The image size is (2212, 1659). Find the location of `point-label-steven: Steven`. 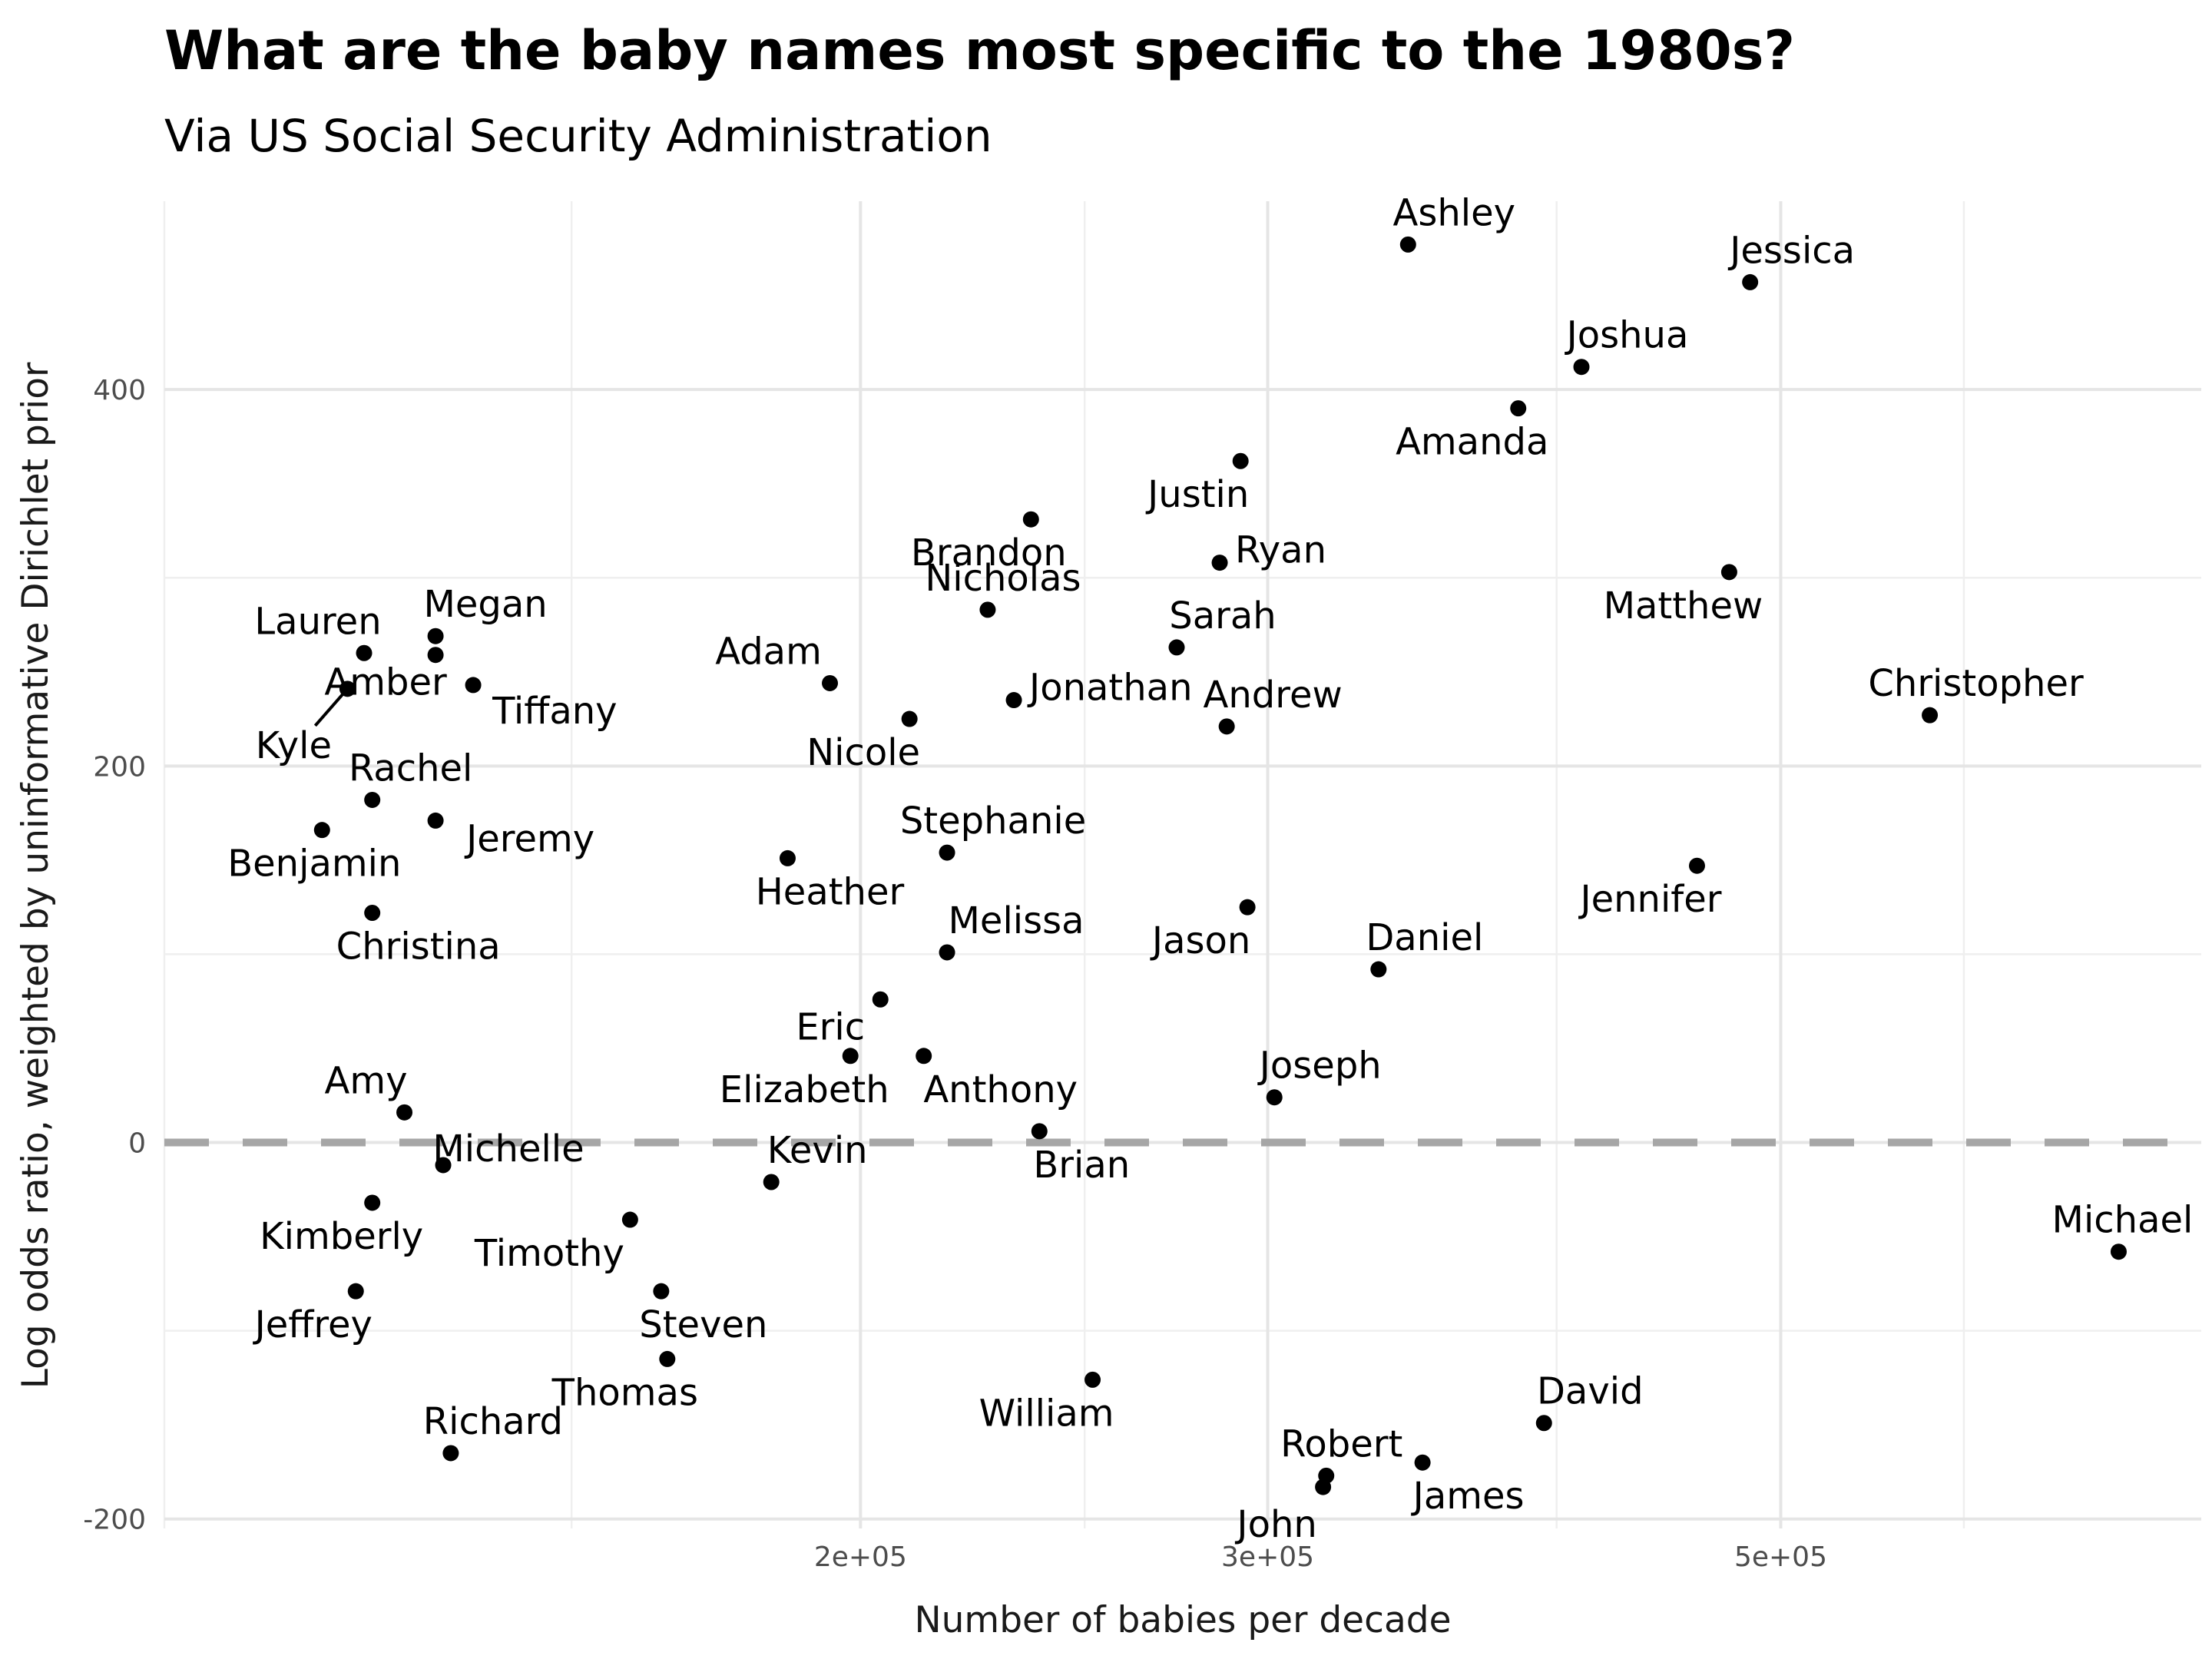

point-label-steven: Steven is located at coordinates (703, 1324).